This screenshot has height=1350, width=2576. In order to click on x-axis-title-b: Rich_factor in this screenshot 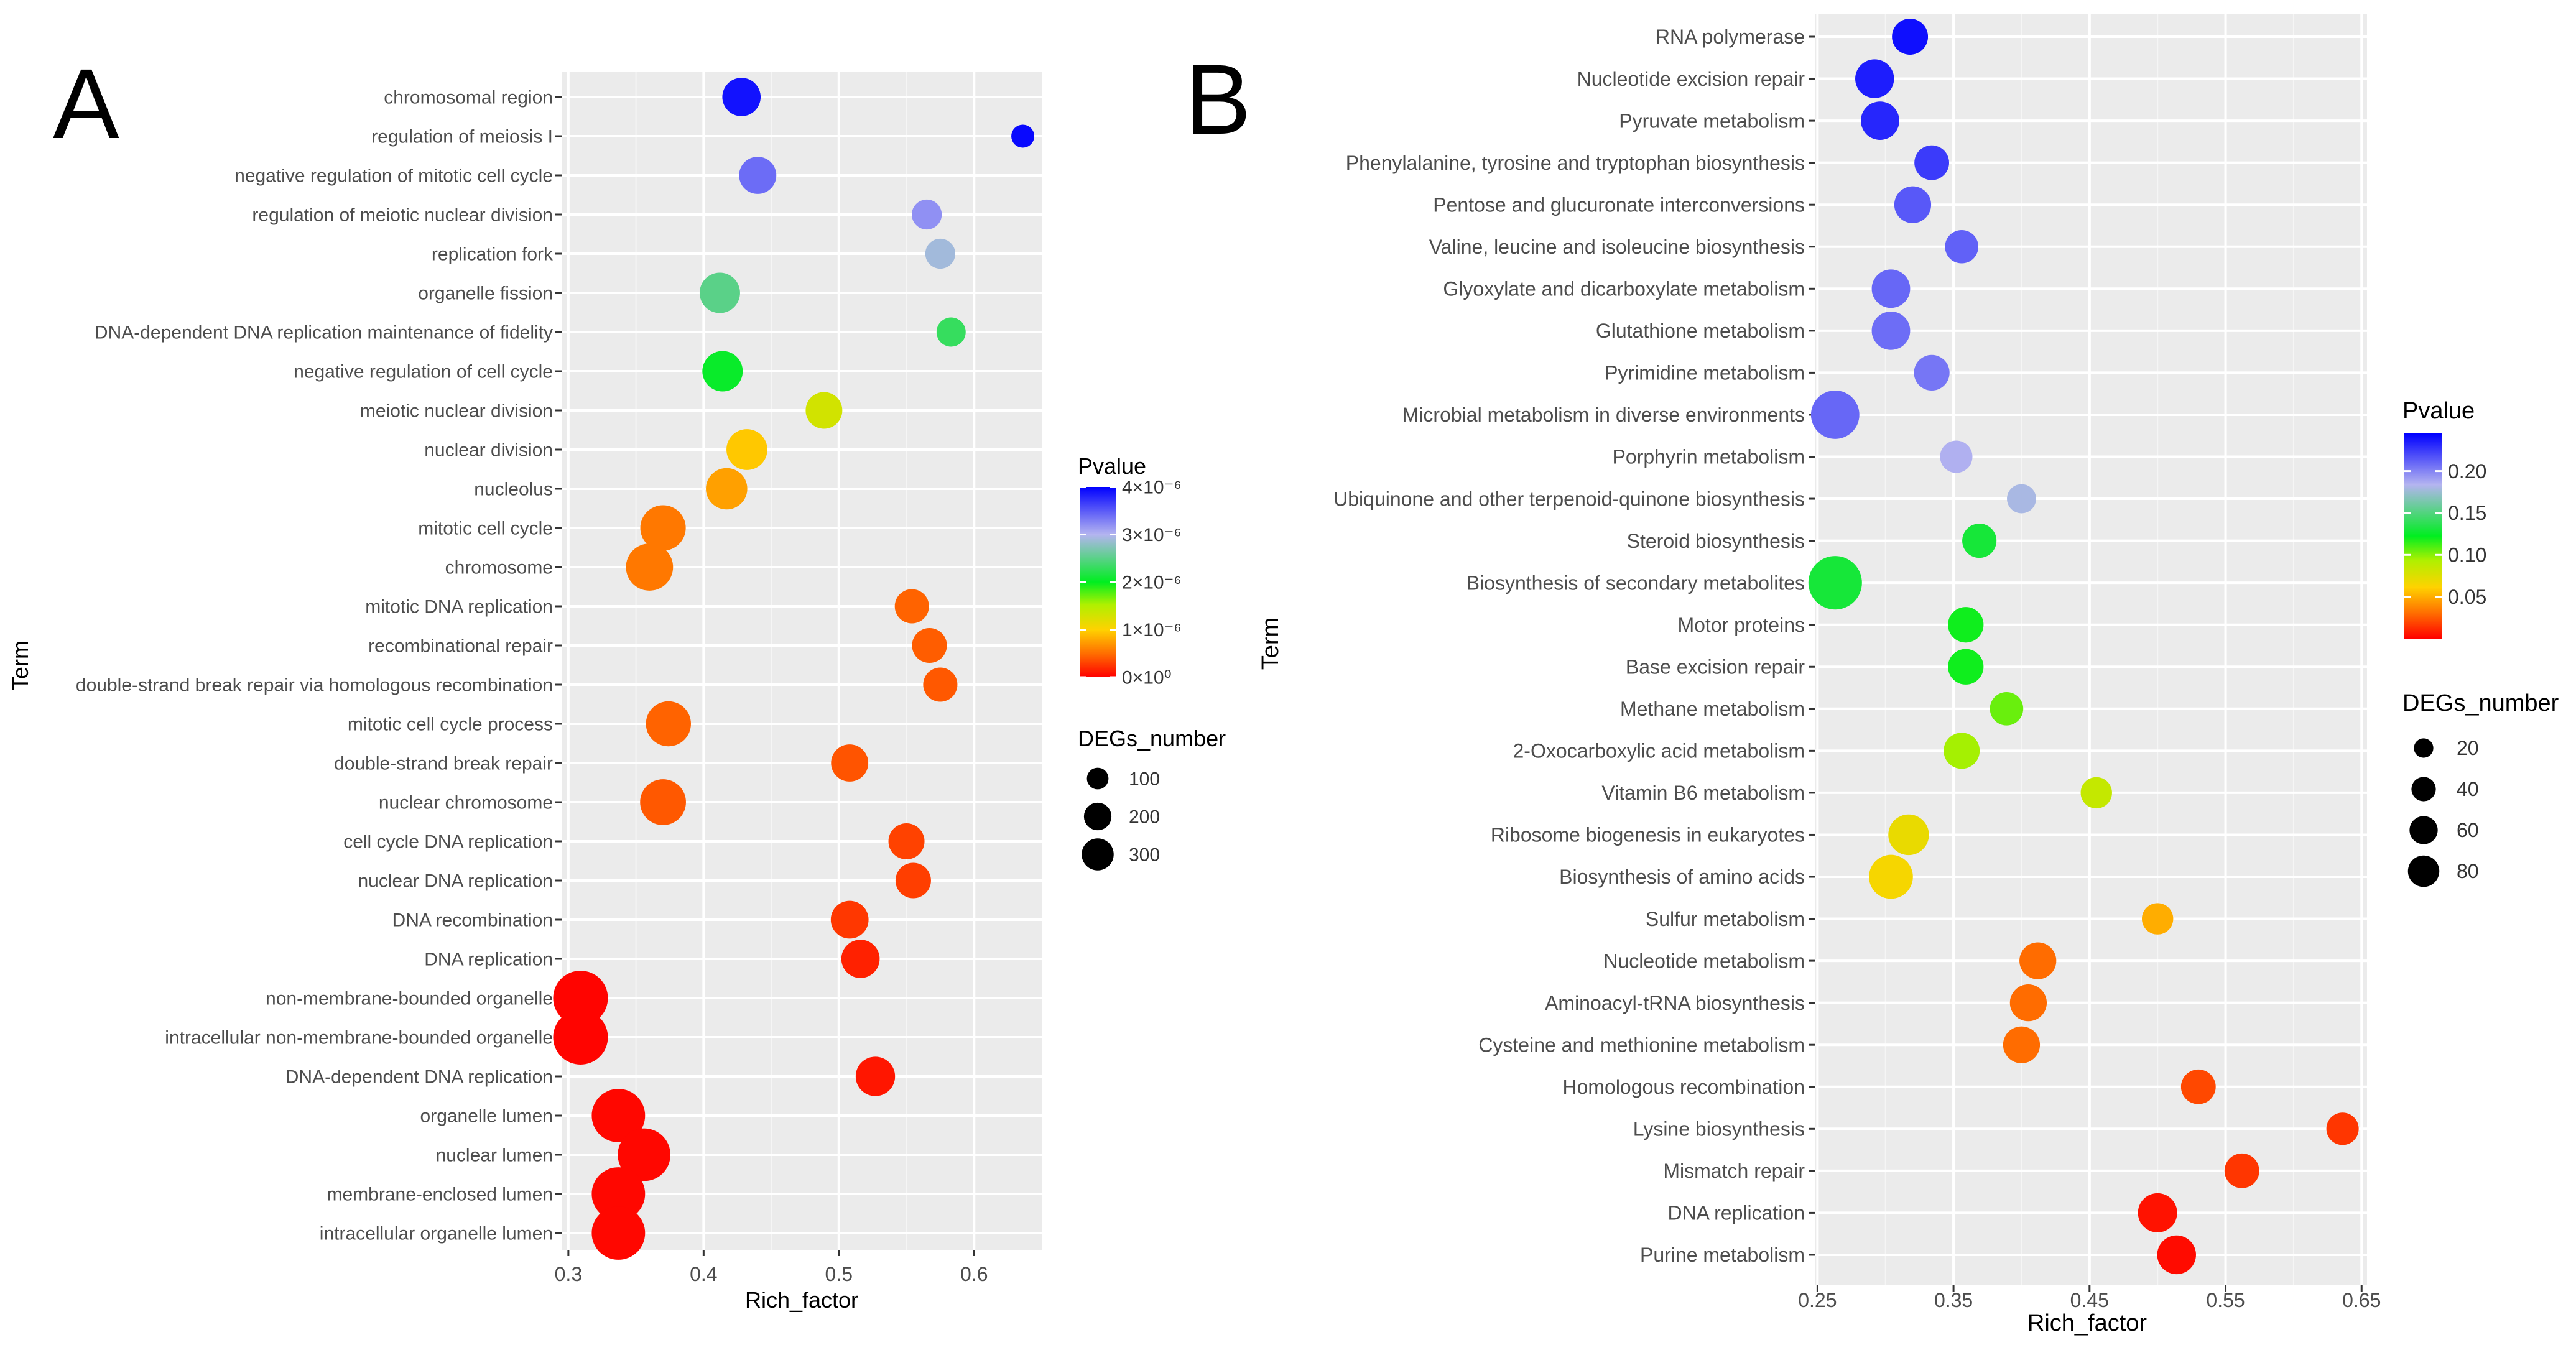, I will do `click(2087, 1323)`.